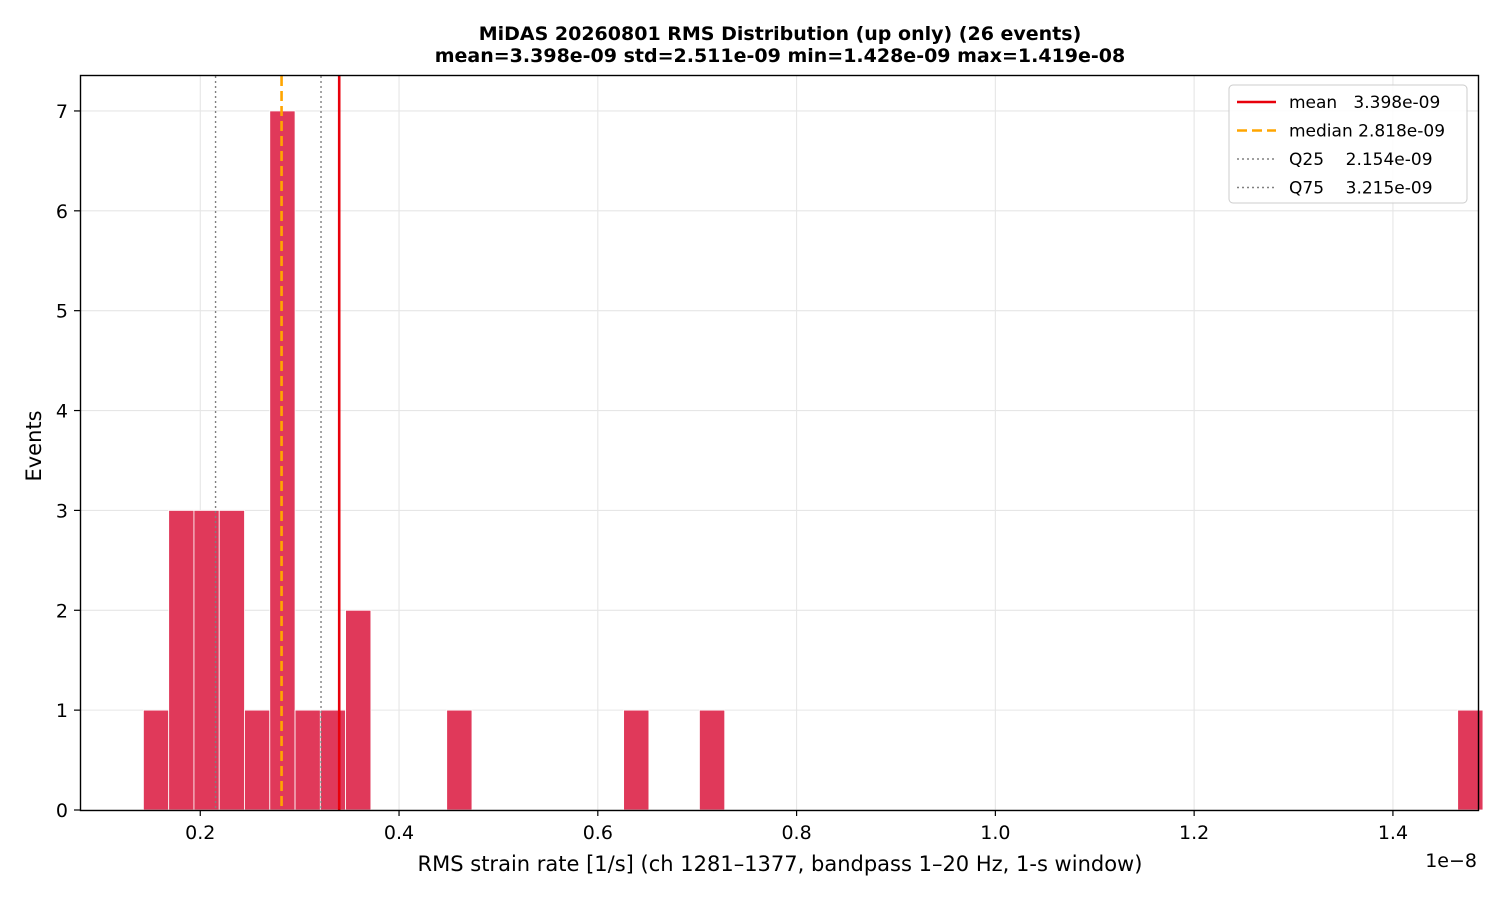  Describe the element at coordinates (62, 611) in the screenshot. I see `y-tick-label: 2` at that location.